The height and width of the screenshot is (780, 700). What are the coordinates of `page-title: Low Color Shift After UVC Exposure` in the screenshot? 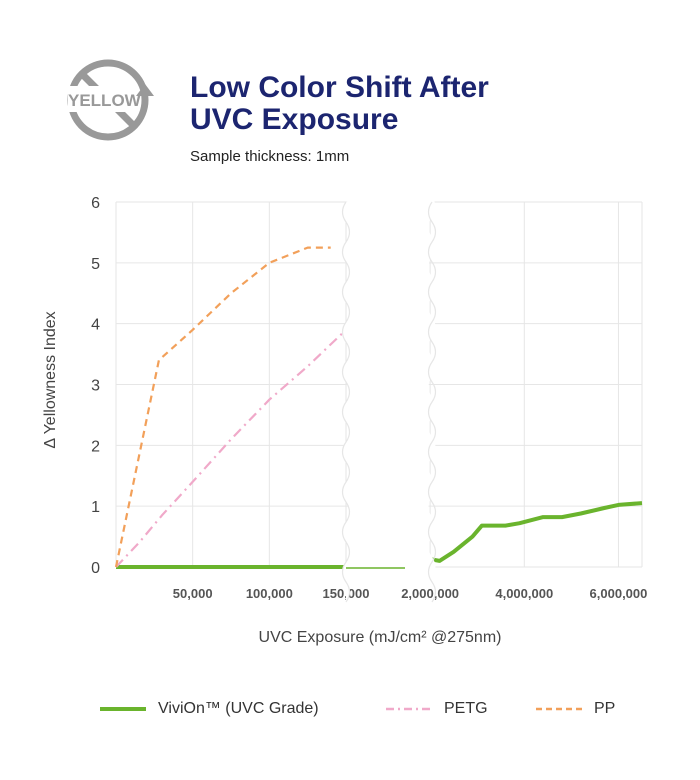 It's located at (339, 104).